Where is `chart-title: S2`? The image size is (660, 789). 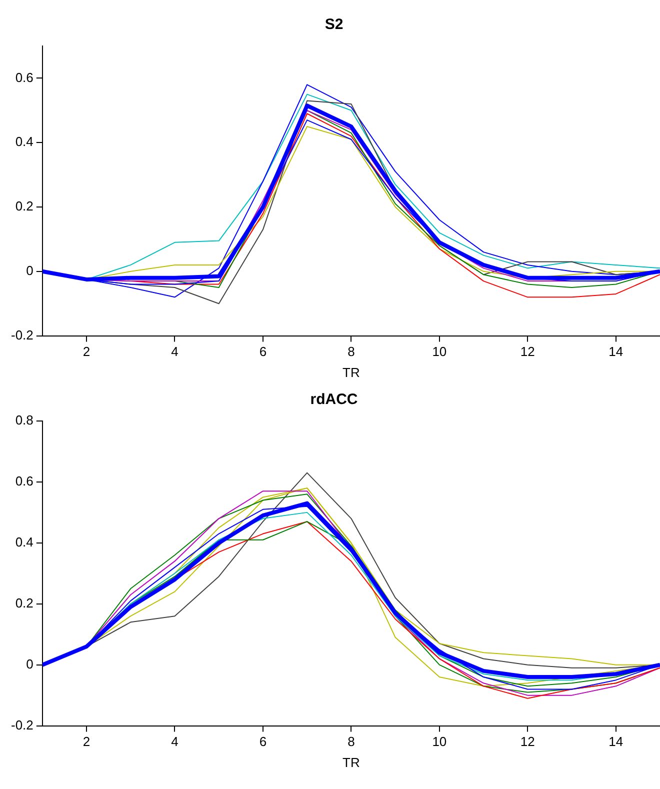
chart-title: S2 is located at coordinates (334, 25).